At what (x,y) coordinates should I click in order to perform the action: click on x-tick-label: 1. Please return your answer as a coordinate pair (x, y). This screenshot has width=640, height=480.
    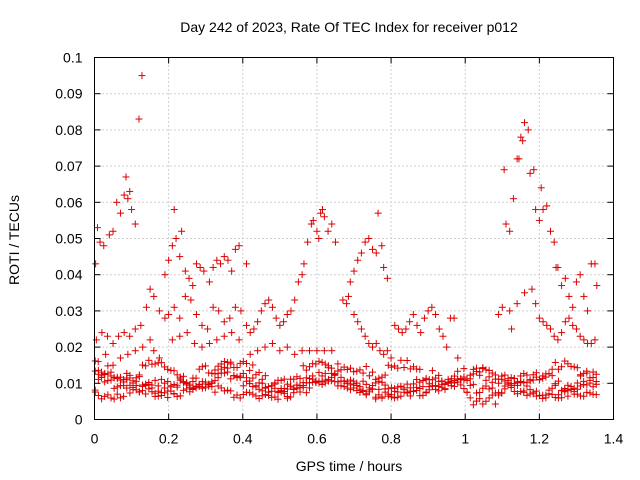
    Looking at the image, I should click on (465, 439).